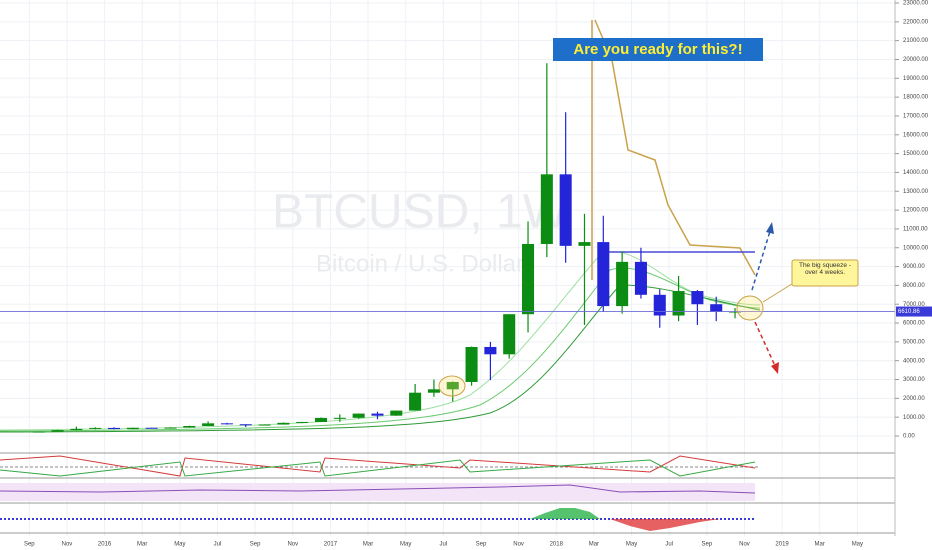  Describe the element at coordinates (909, 437) in the screenshot. I see `y-tick-label: 0.00` at that location.